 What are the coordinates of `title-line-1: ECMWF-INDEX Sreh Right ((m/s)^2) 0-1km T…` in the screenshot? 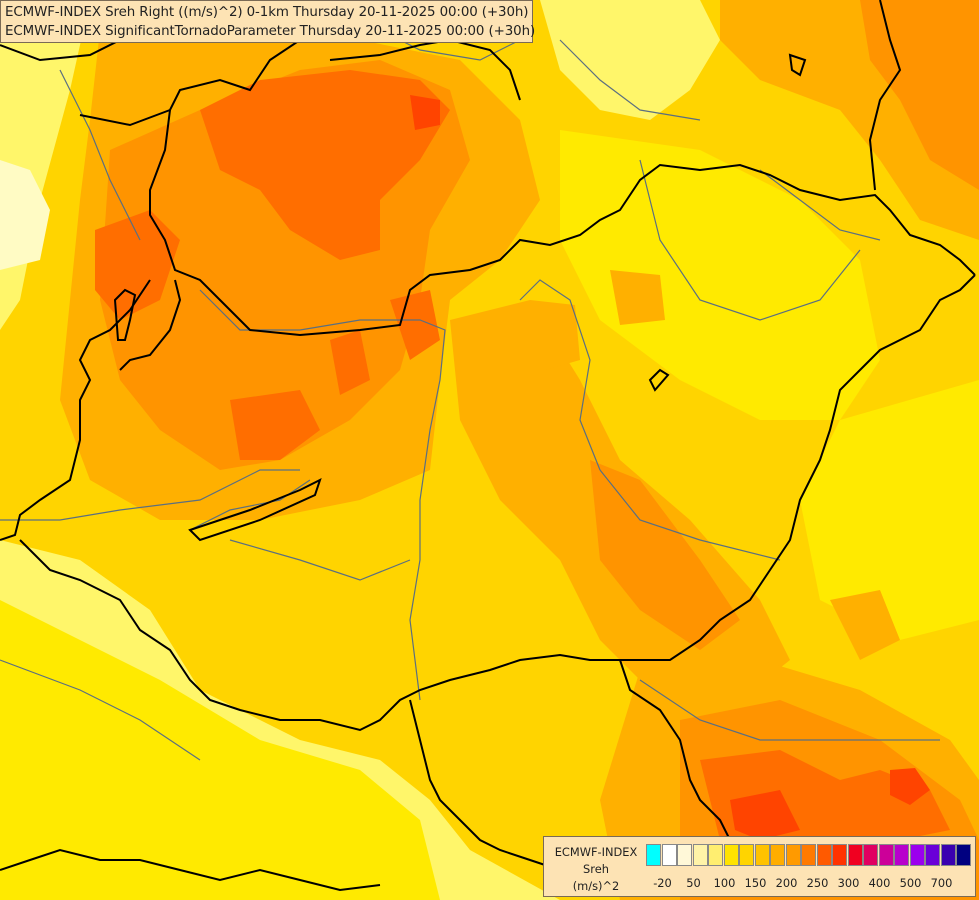 It's located at (267, 12).